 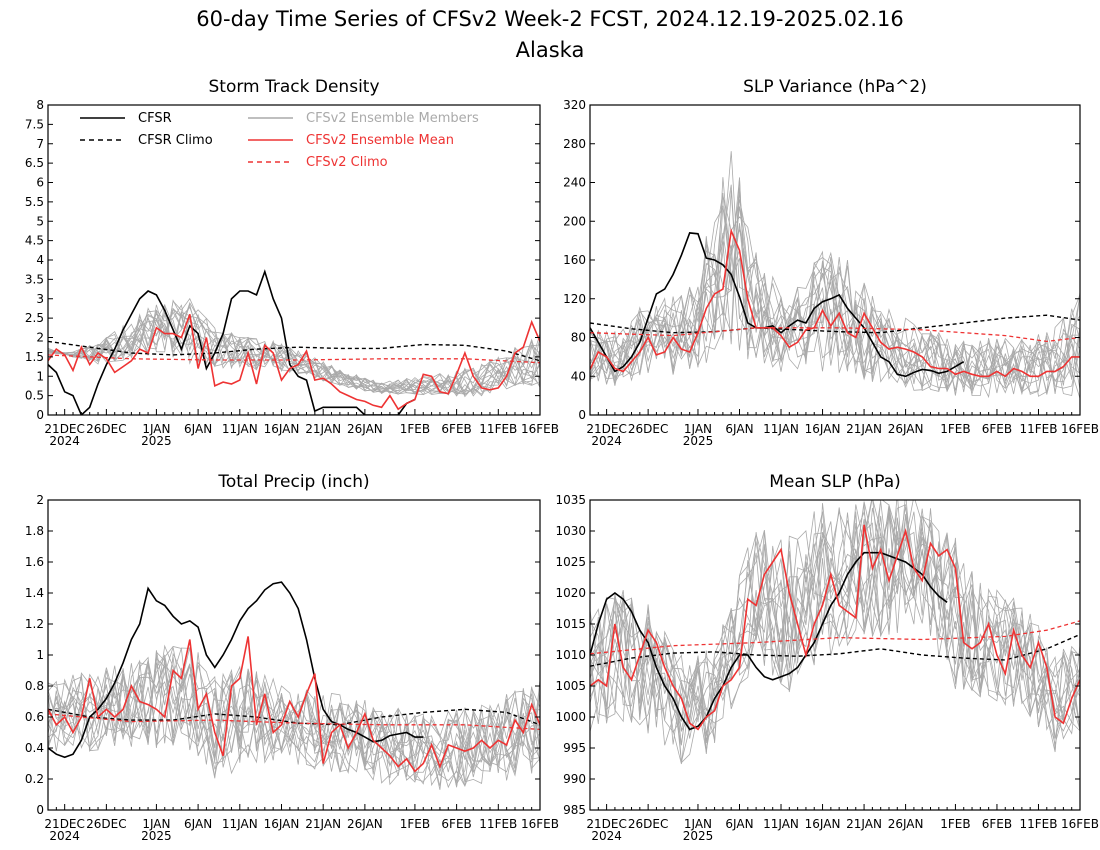 What do you see at coordinates (574, 748) in the screenshot?
I see `y-tick-label: 995` at bounding box center [574, 748].